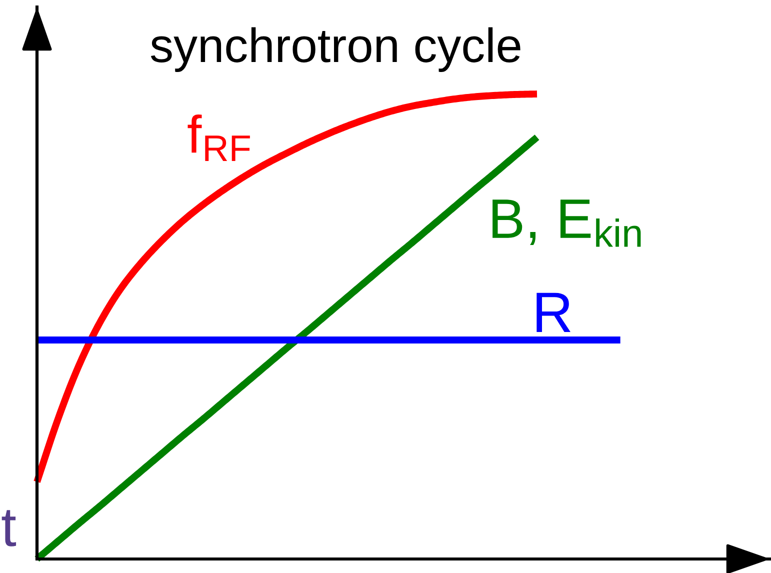  I want to click on series-label: f$_{RF}$, so click(219, 138).